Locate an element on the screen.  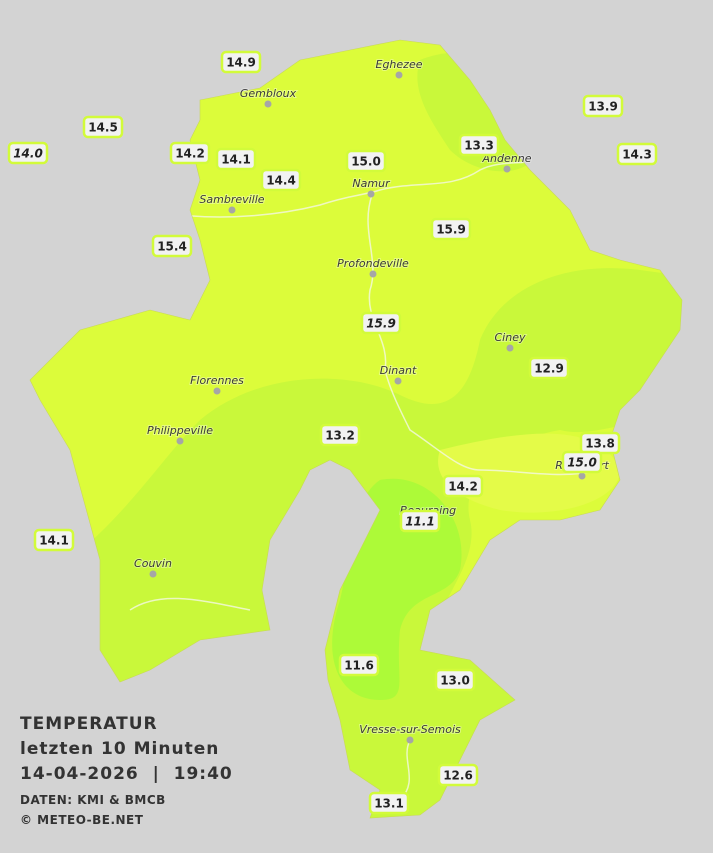
station-value: 13.0 is located at coordinates (455, 681).